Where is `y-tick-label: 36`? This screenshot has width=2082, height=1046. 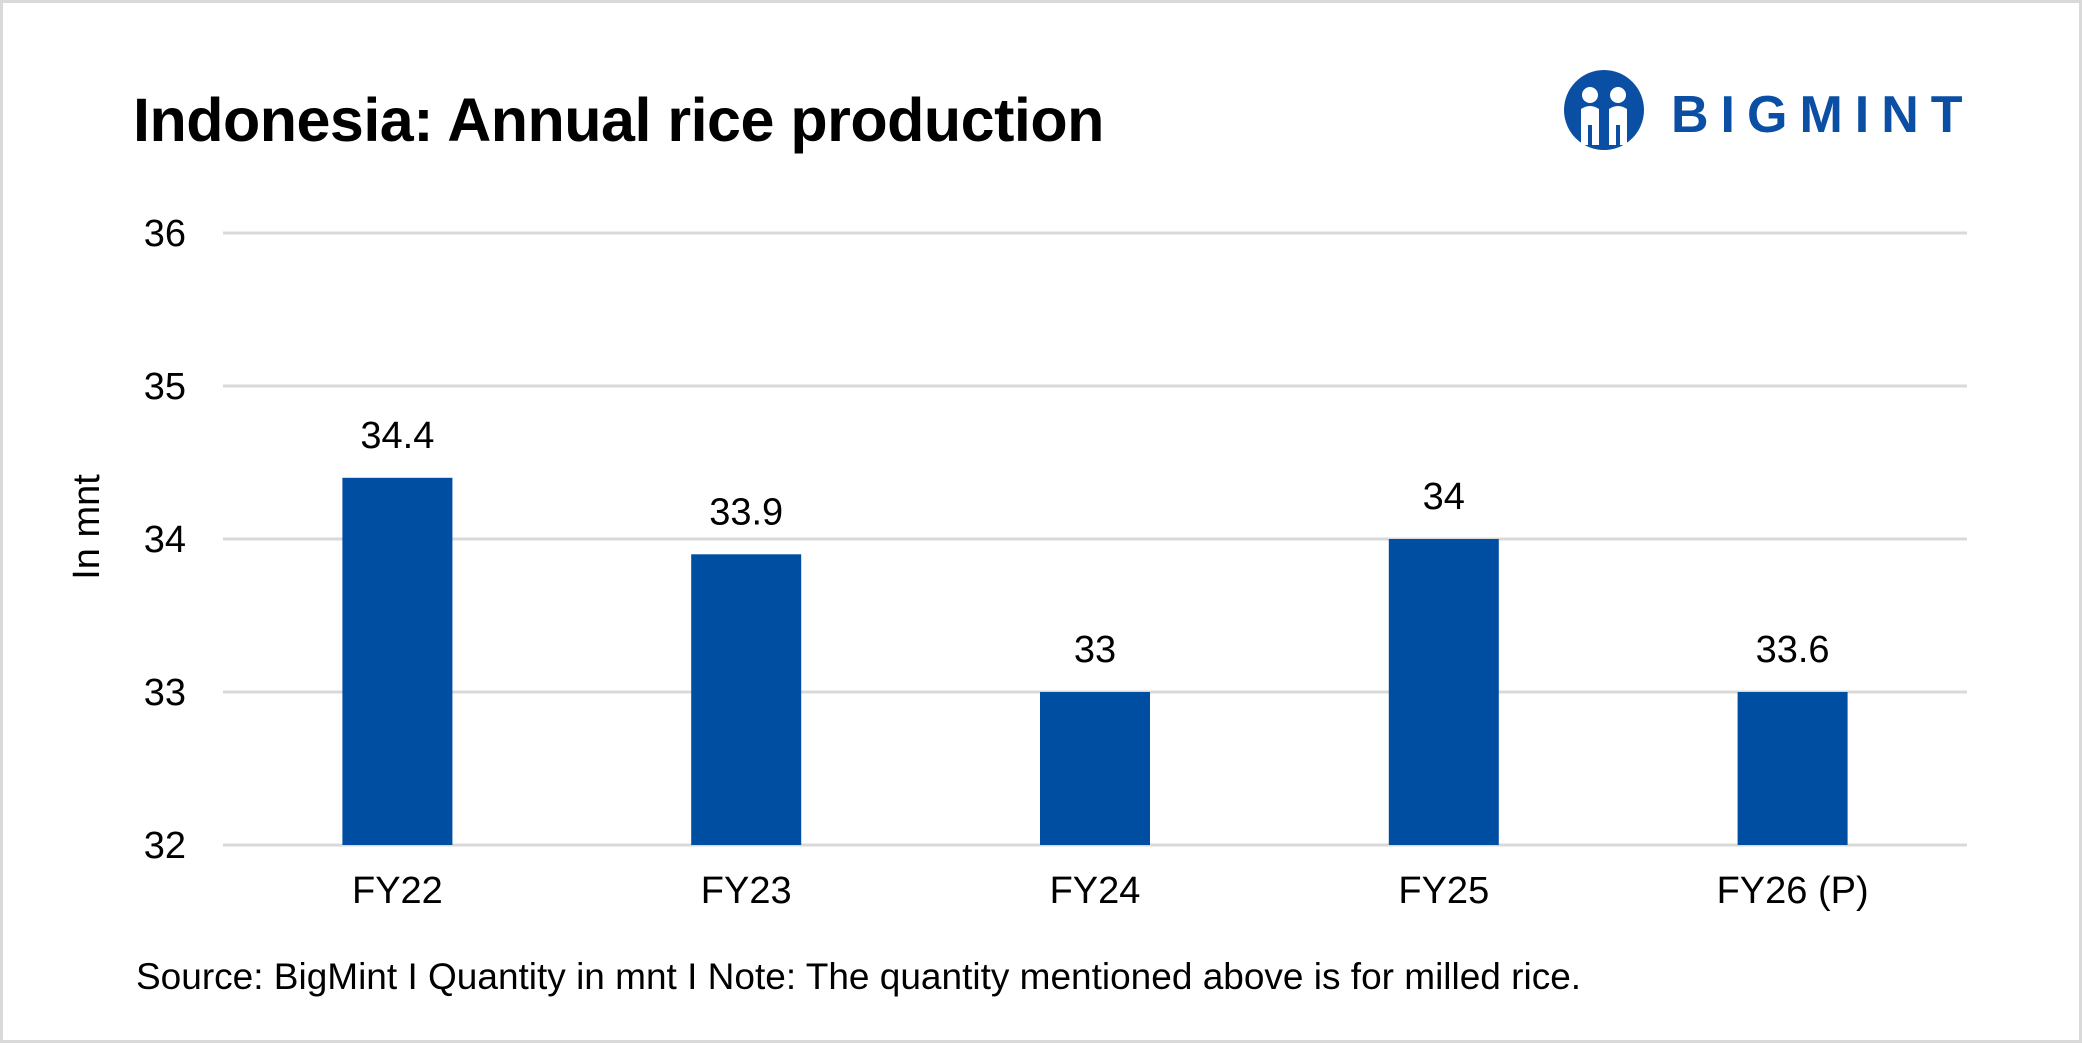 y-tick-label: 36 is located at coordinates (165, 234).